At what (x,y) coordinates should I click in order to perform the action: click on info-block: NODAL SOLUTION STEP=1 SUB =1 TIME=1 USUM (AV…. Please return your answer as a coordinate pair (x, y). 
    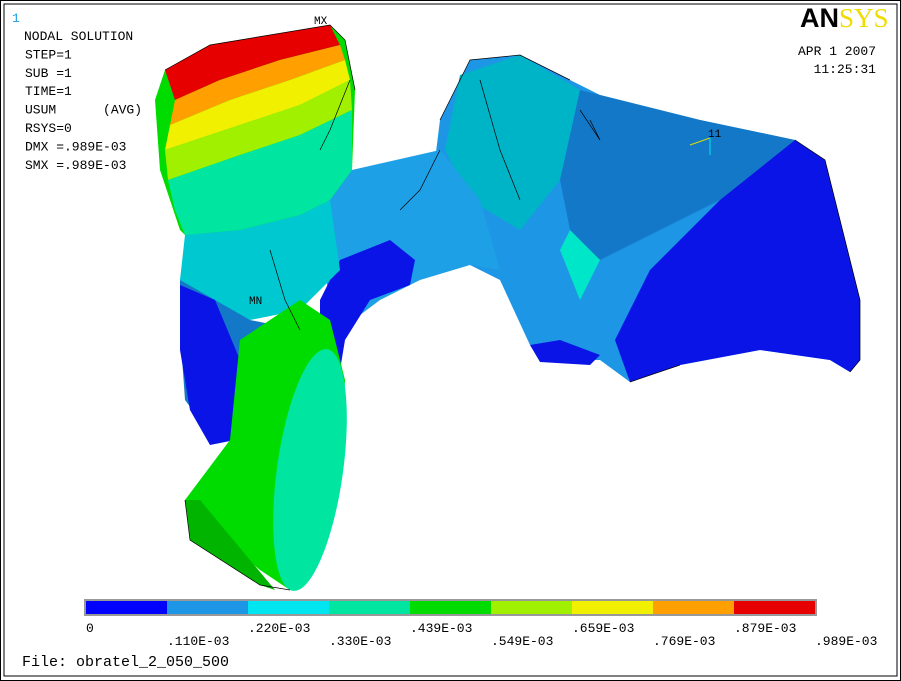
    Looking at the image, I should click on (83, 101).